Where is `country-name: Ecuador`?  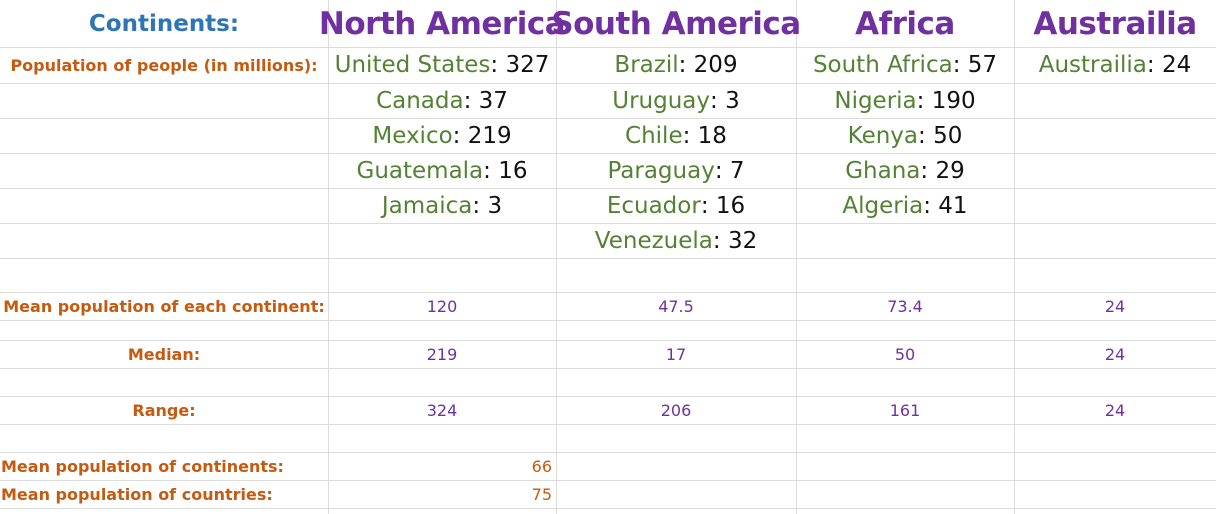 country-name: Ecuador is located at coordinates (653, 205).